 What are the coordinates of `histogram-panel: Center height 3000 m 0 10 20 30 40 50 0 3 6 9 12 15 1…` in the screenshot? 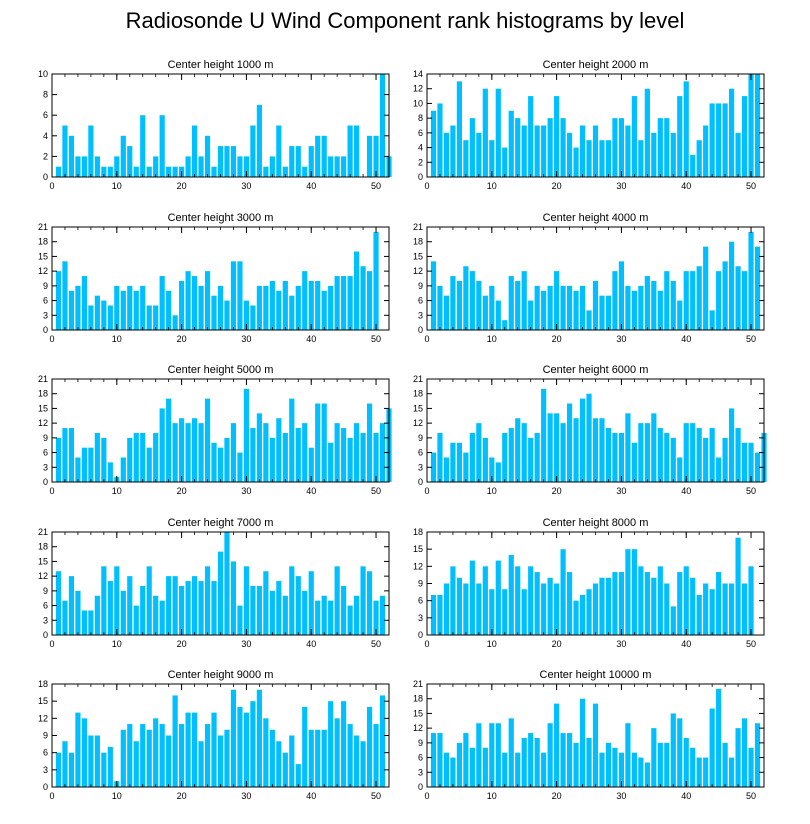 It's located at (214, 278).